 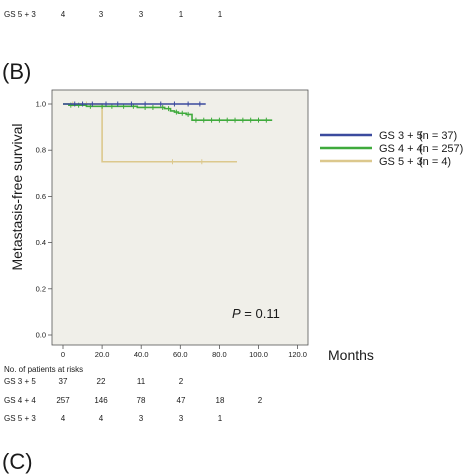 What do you see at coordinates (20, 400) in the screenshot?
I see `risk-row-label: GS 4 + 4` at bounding box center [20, 400].